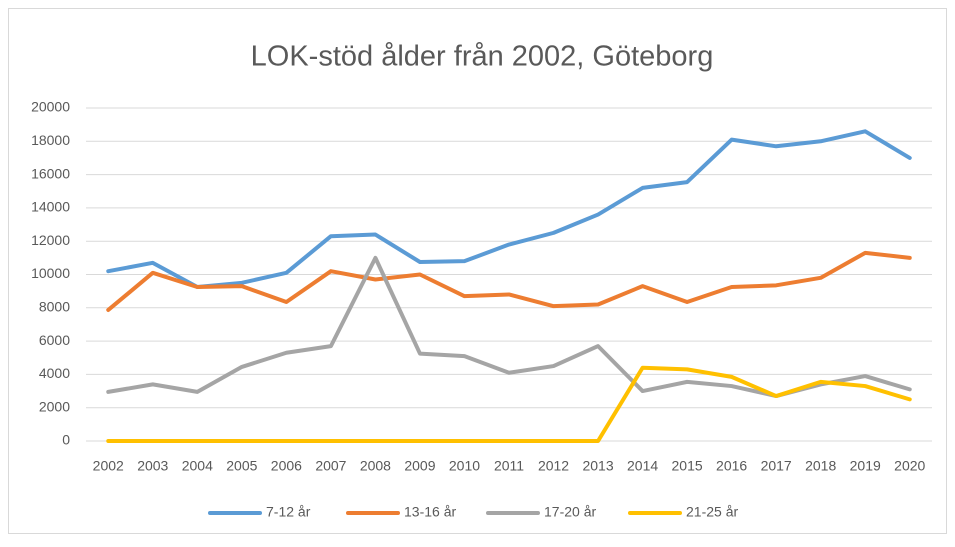  What do you see at coordinates (50, 207) in the screenshot?
I see `y-tick-label: 14000` at bounding box center [50, 207].